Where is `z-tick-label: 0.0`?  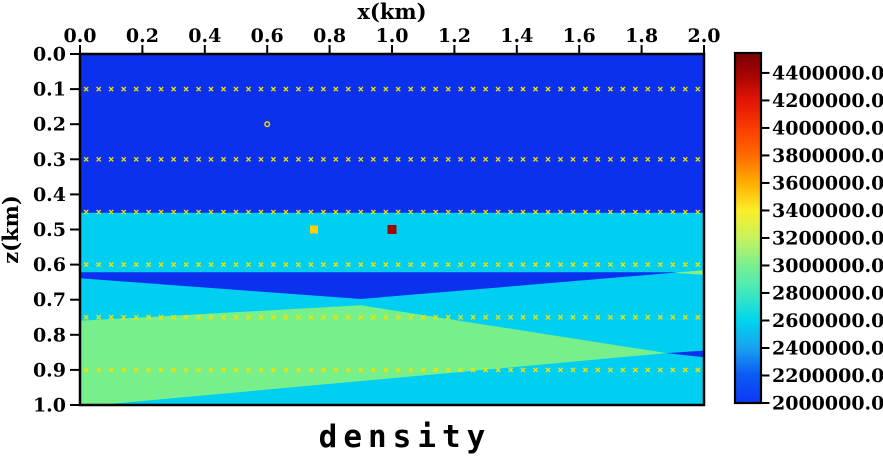
z-tick-label: 0.0 is located at coordinates (49, 55).